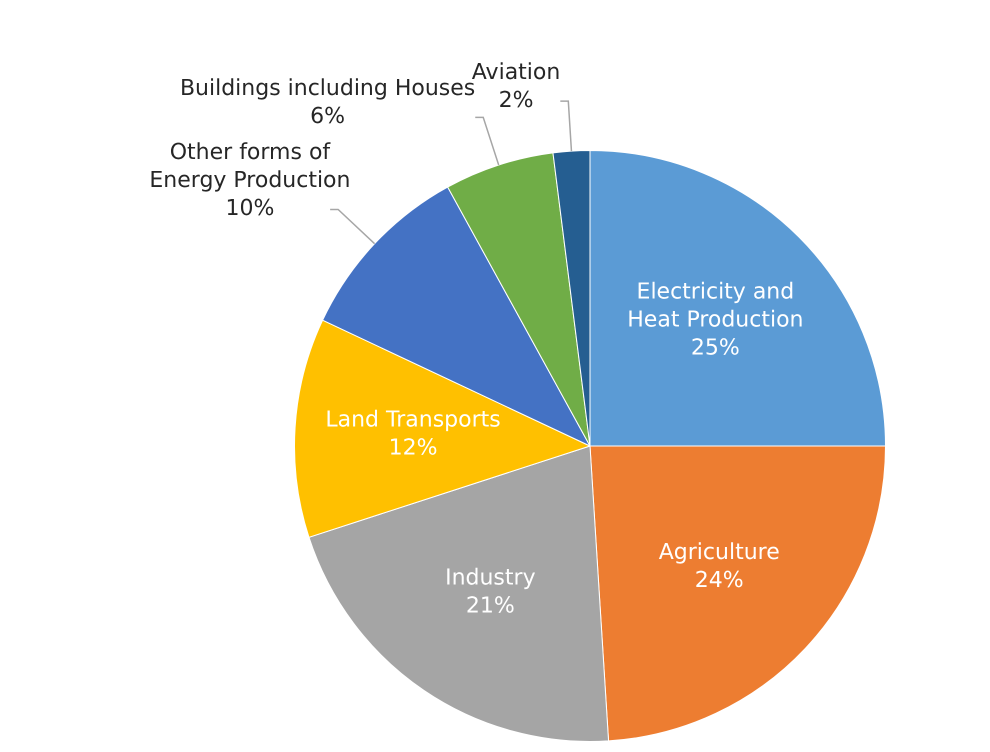 The image size is (990, 752). Describe the element at coordinates (328, 117) in the screenshot. I see `data-label: 6%` at that location.